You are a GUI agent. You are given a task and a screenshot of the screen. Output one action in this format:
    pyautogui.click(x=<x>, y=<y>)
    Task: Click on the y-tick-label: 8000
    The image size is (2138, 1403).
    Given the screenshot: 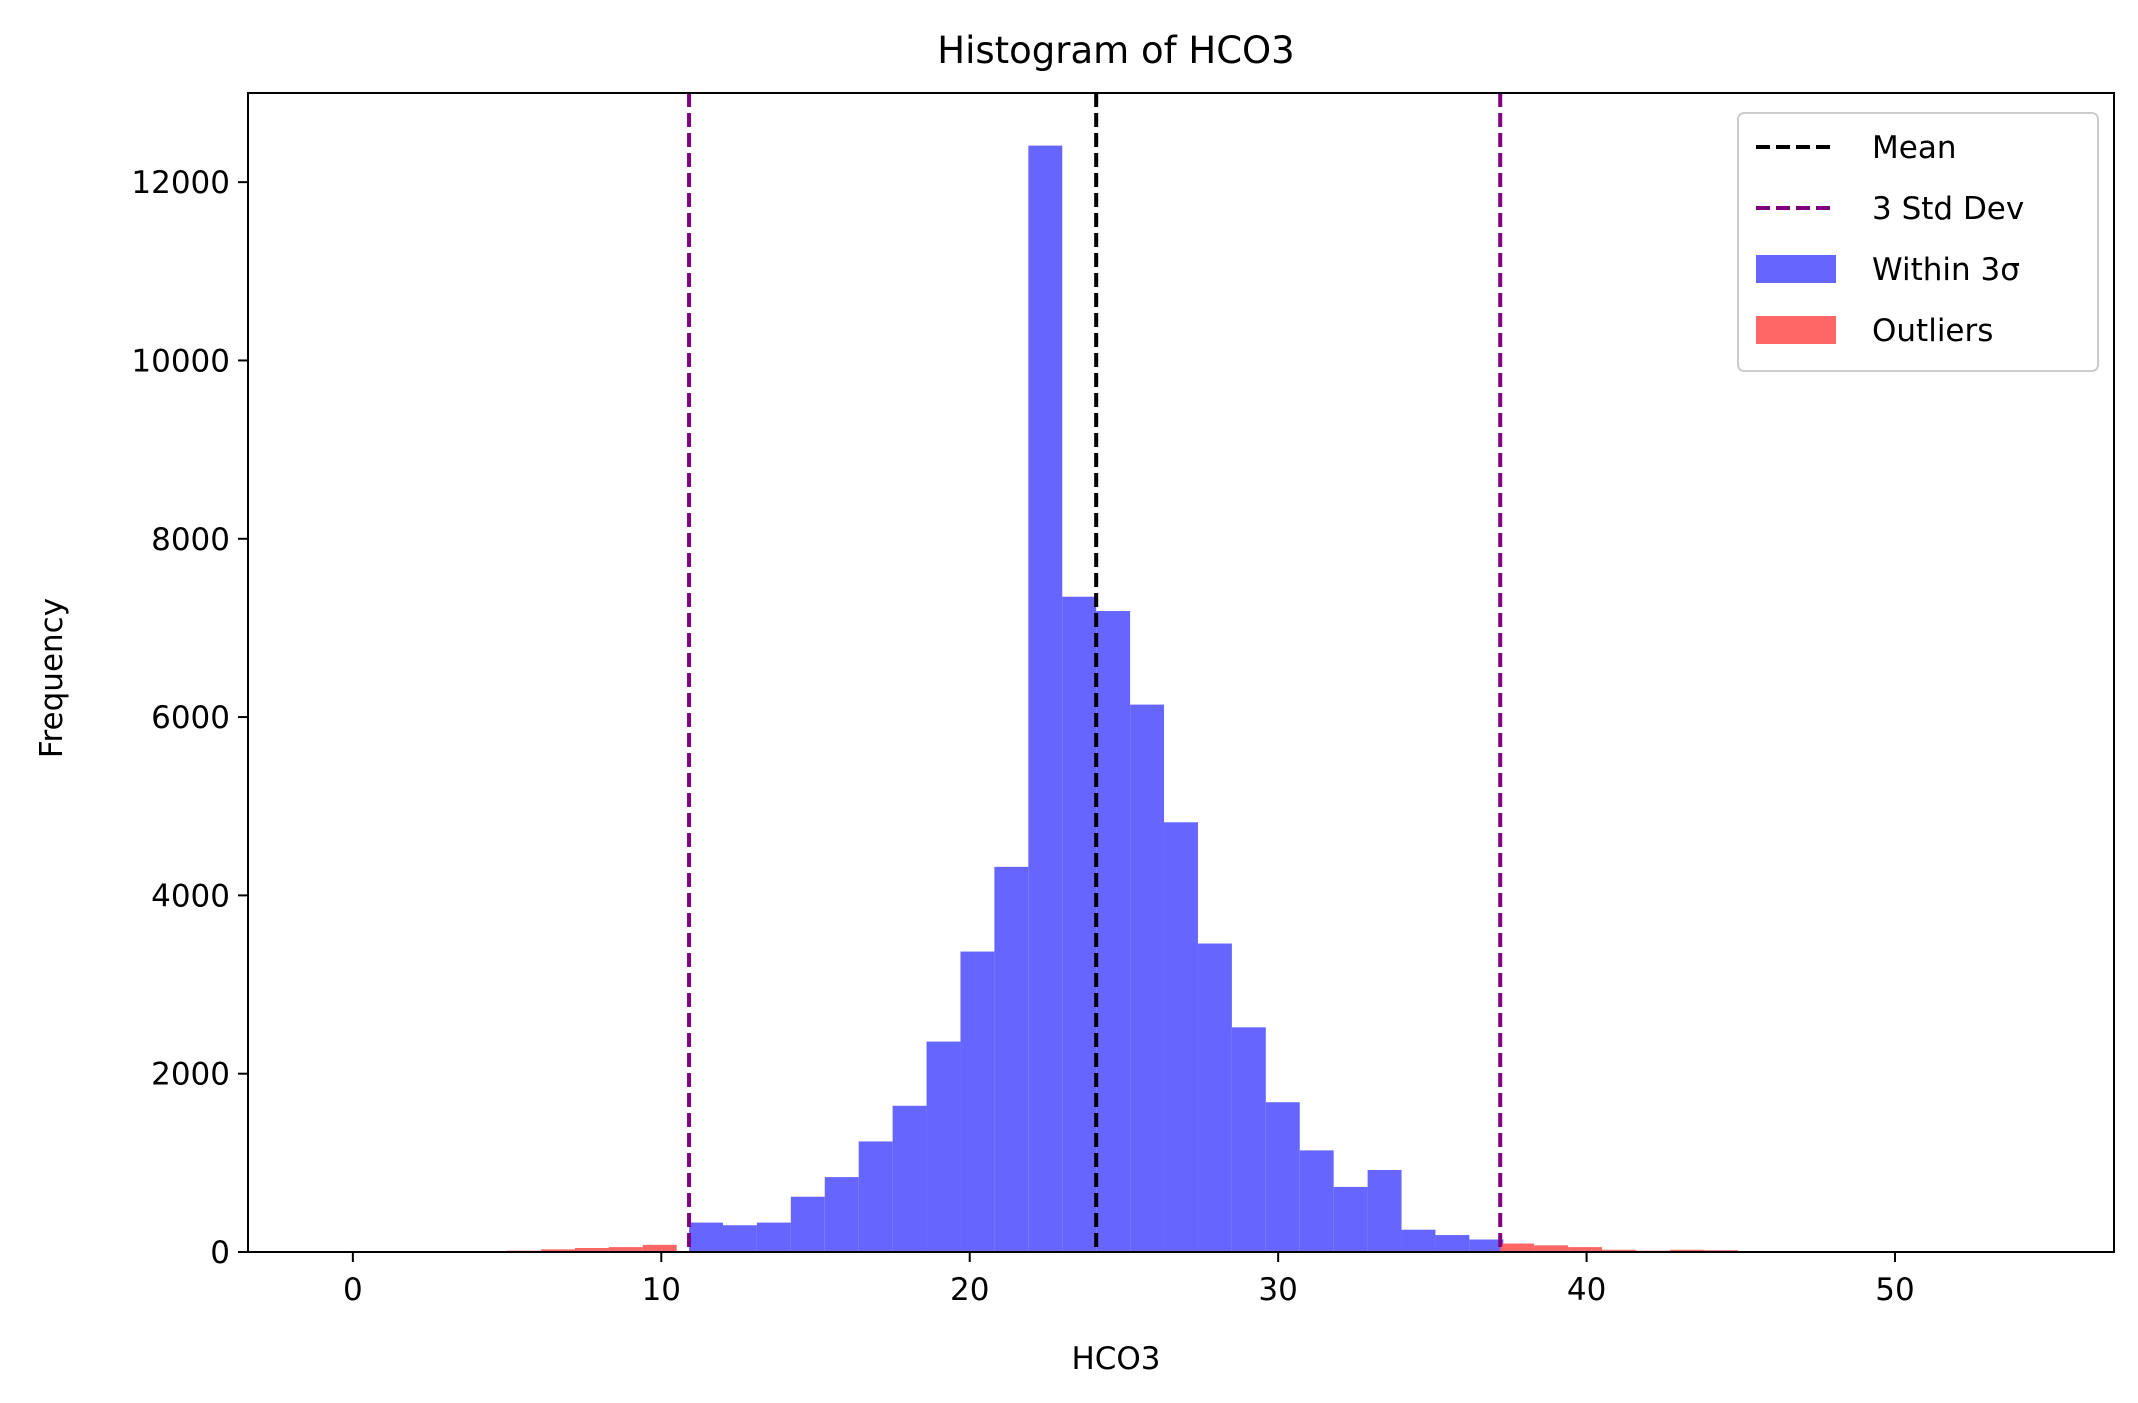 What is the action you would take?
    pyautogui.click(x=190, y=540)
    